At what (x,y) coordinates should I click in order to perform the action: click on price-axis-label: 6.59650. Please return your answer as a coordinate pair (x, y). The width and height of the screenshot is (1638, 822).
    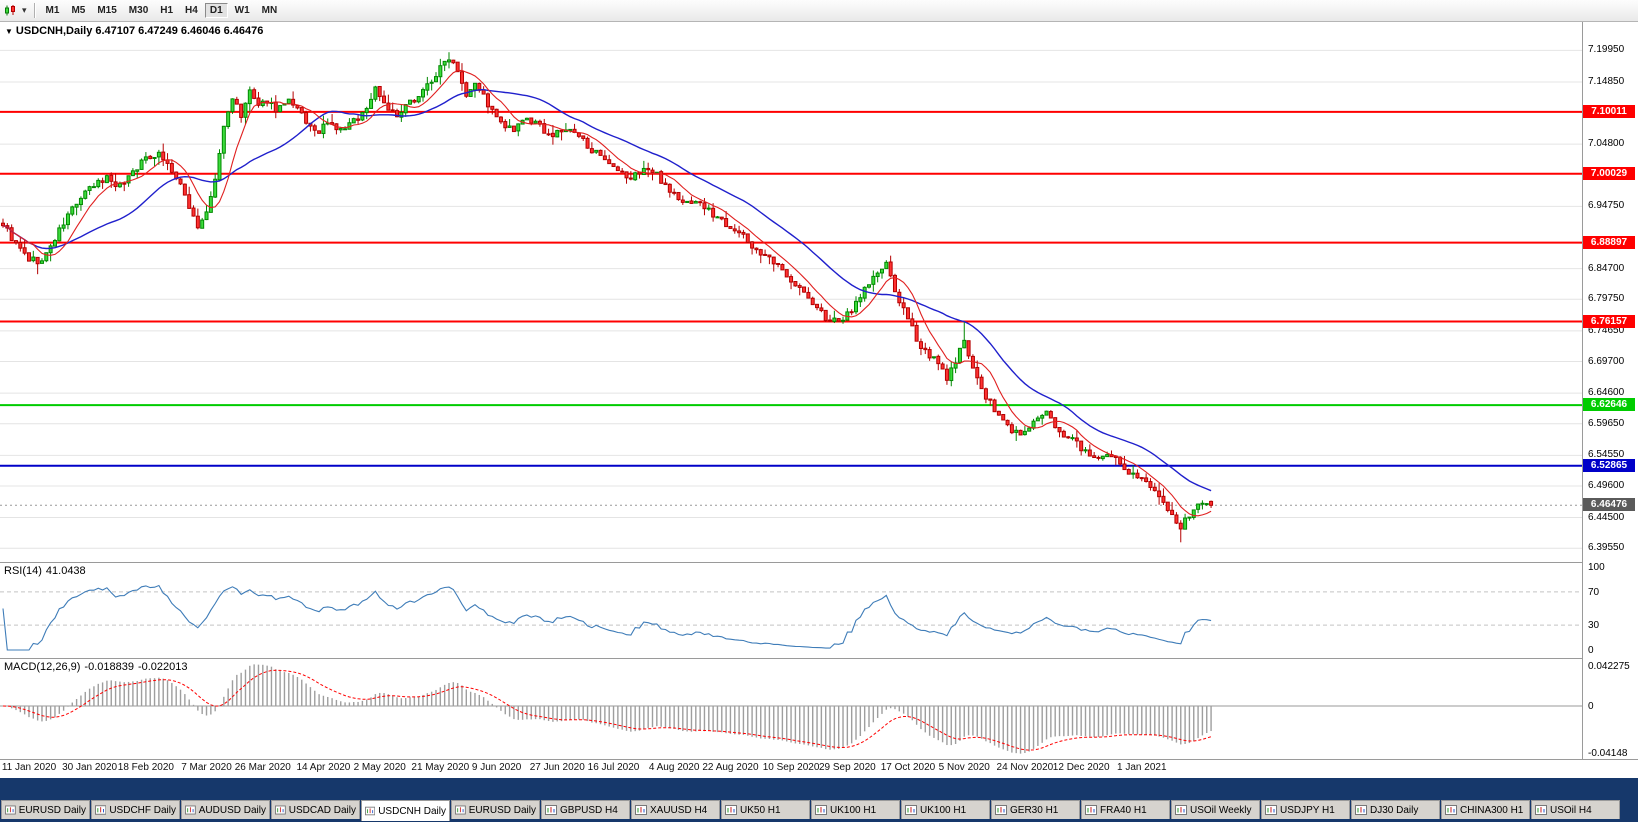
    Looking at the image, I should click on (1606, 423).